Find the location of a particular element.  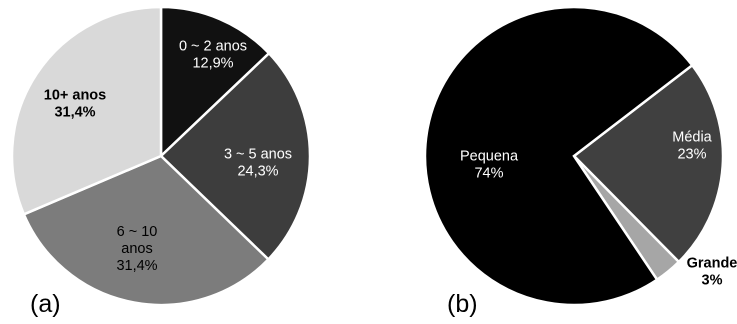

pie-a-slice-1-label-line: 3 ~ 5 anos is located at coordinates (258, 155).